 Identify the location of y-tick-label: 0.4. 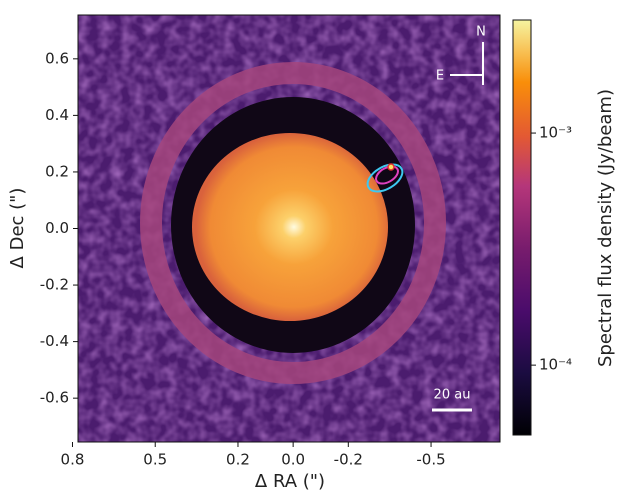
(57, 115).